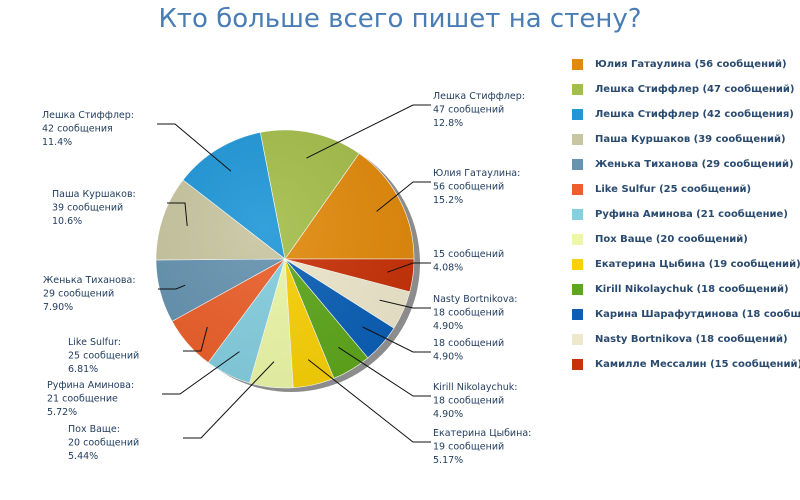 The height and width of the screenshot is (500, 800). I want to click on slice-label-line: 5.17%, so click(448, 460).